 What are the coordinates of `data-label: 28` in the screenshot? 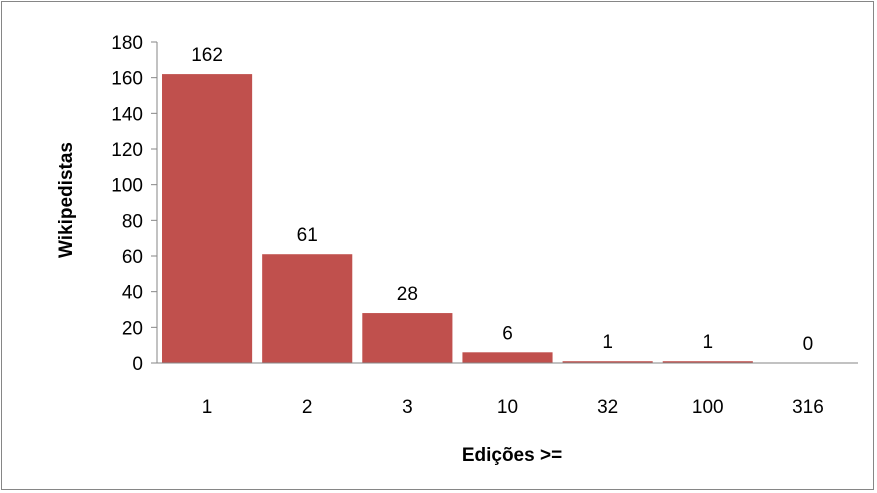 It's located at (407, 294).